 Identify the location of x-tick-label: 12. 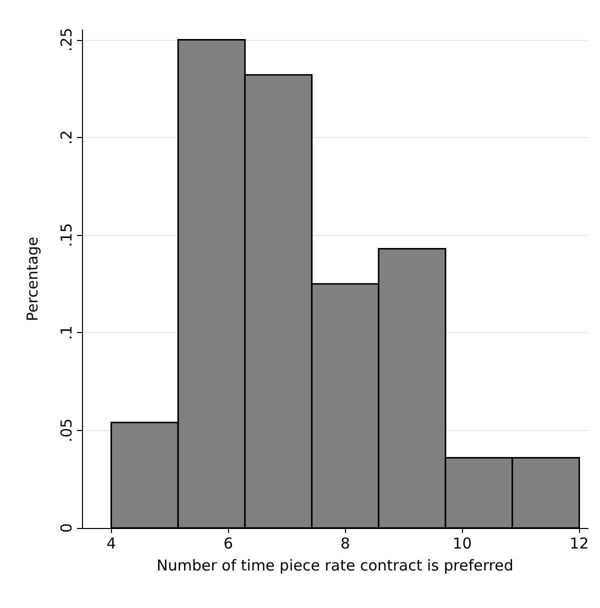
(579, 543).